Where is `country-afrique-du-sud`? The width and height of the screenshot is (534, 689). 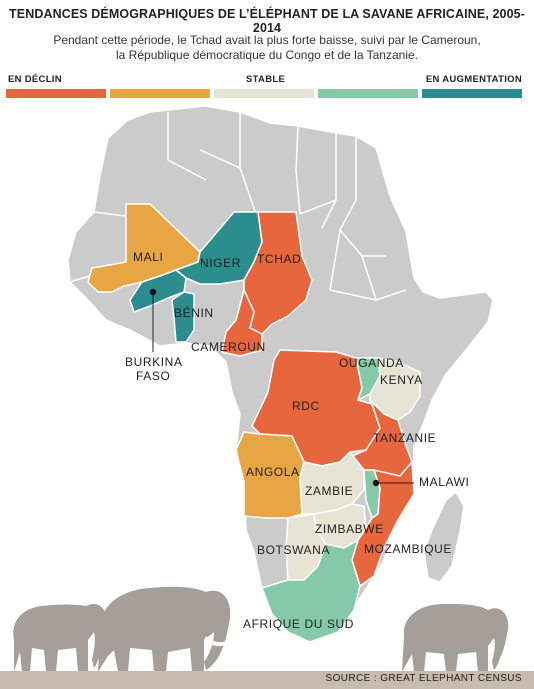
country-afrique-du-sud is located at coordinates (311, 591).